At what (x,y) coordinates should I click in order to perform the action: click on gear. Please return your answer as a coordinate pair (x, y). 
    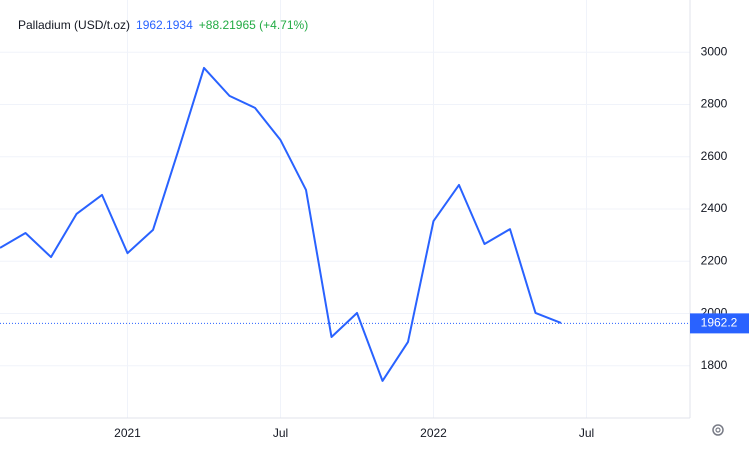
    Looking at the image, I should click on (718, 430).